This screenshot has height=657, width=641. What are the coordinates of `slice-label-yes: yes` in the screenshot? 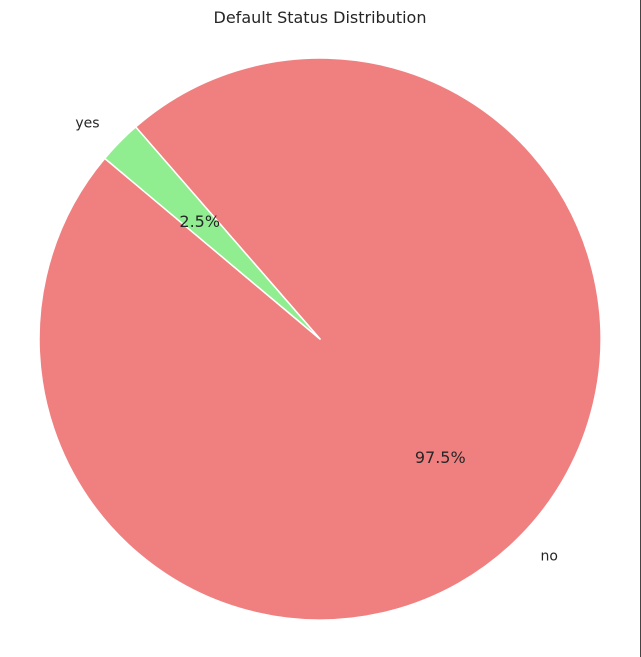 It's located at (87, 123).